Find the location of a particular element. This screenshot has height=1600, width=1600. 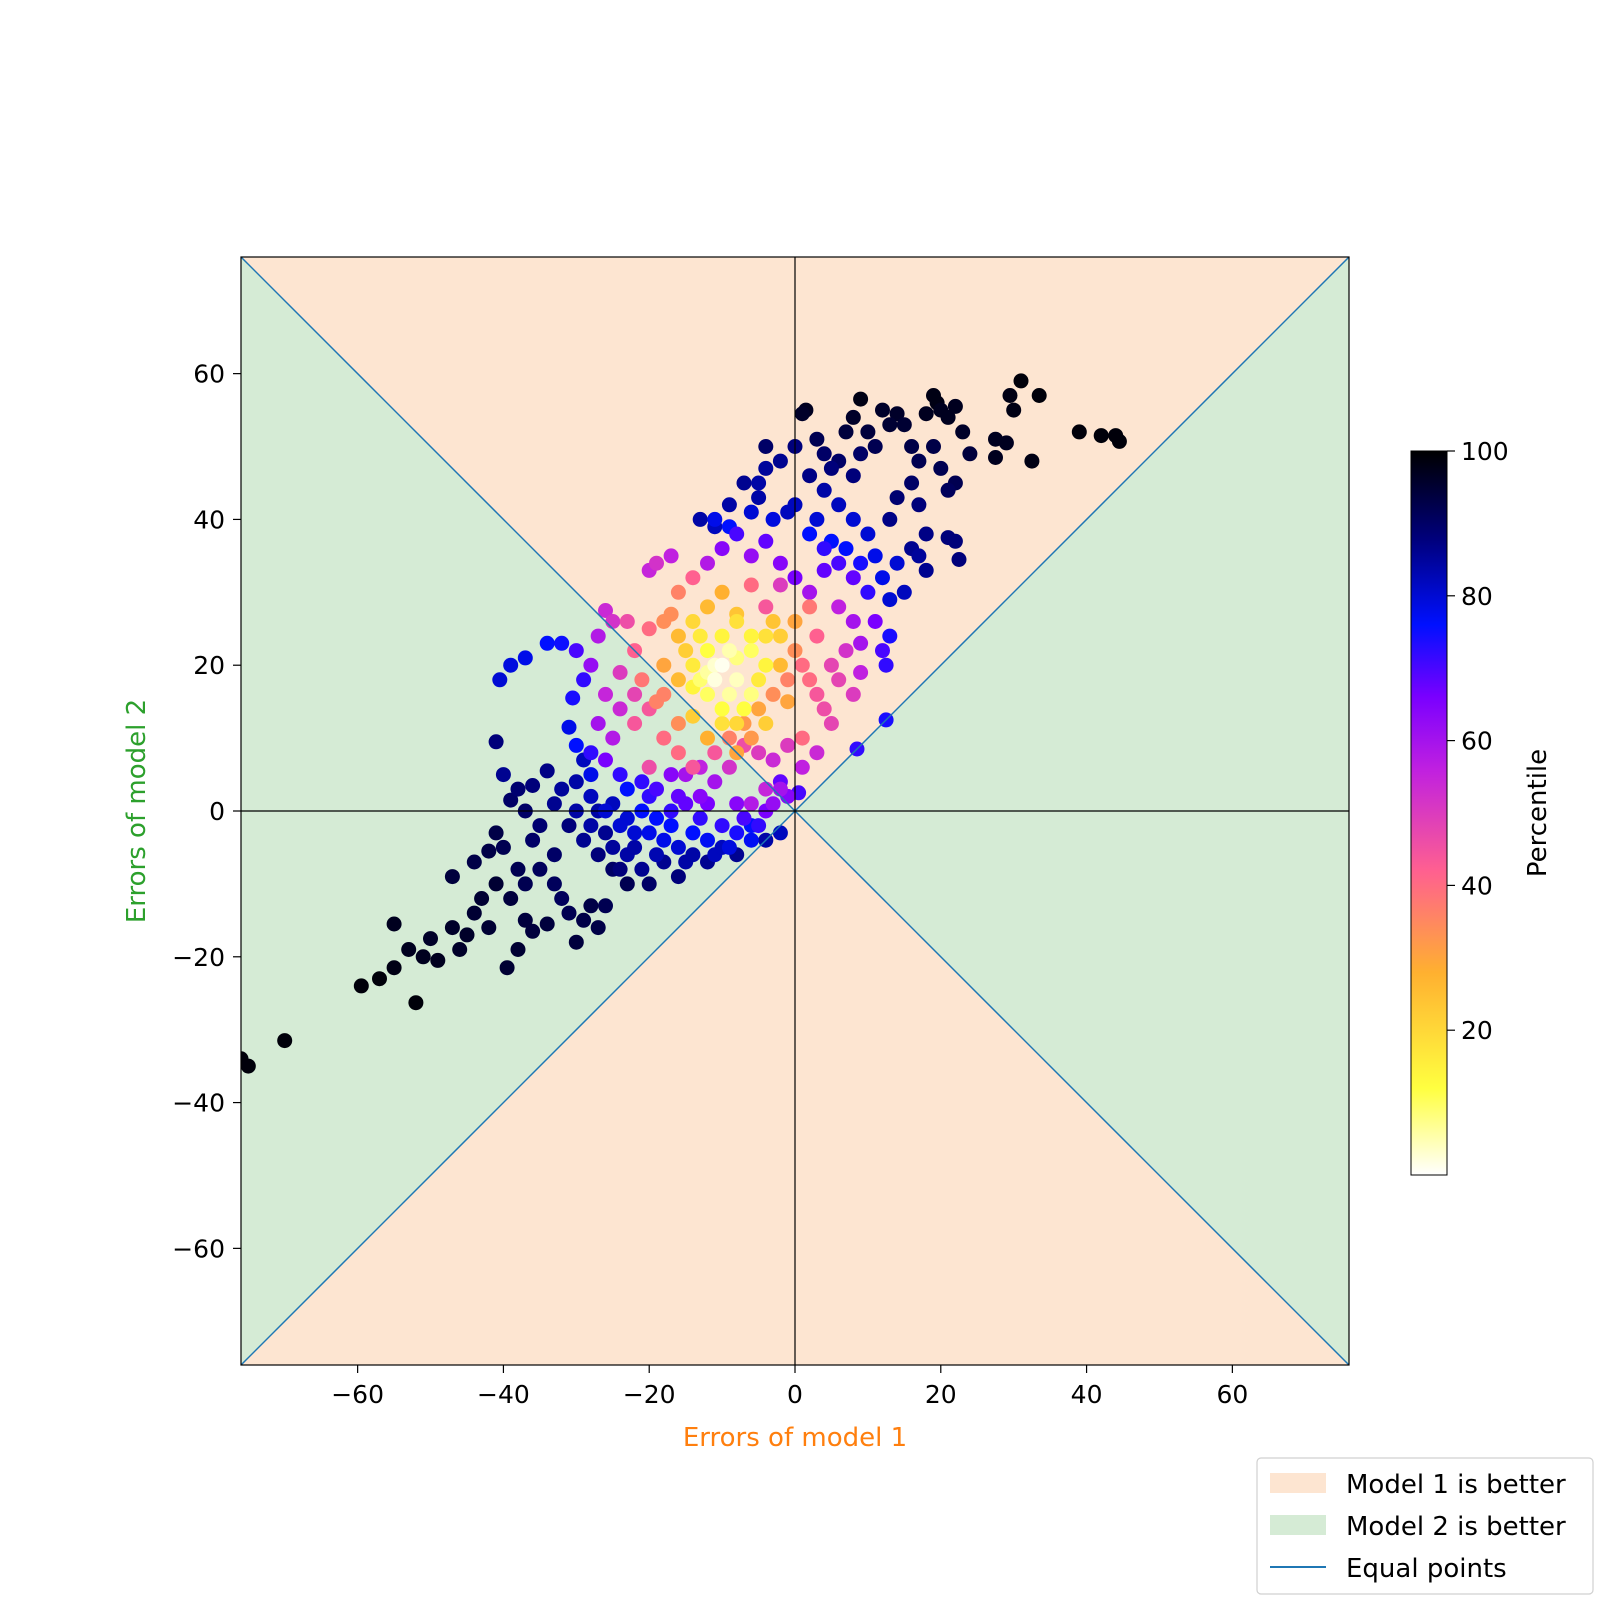

colorbar-label: Percentile is located at coordinates (1538, 813).